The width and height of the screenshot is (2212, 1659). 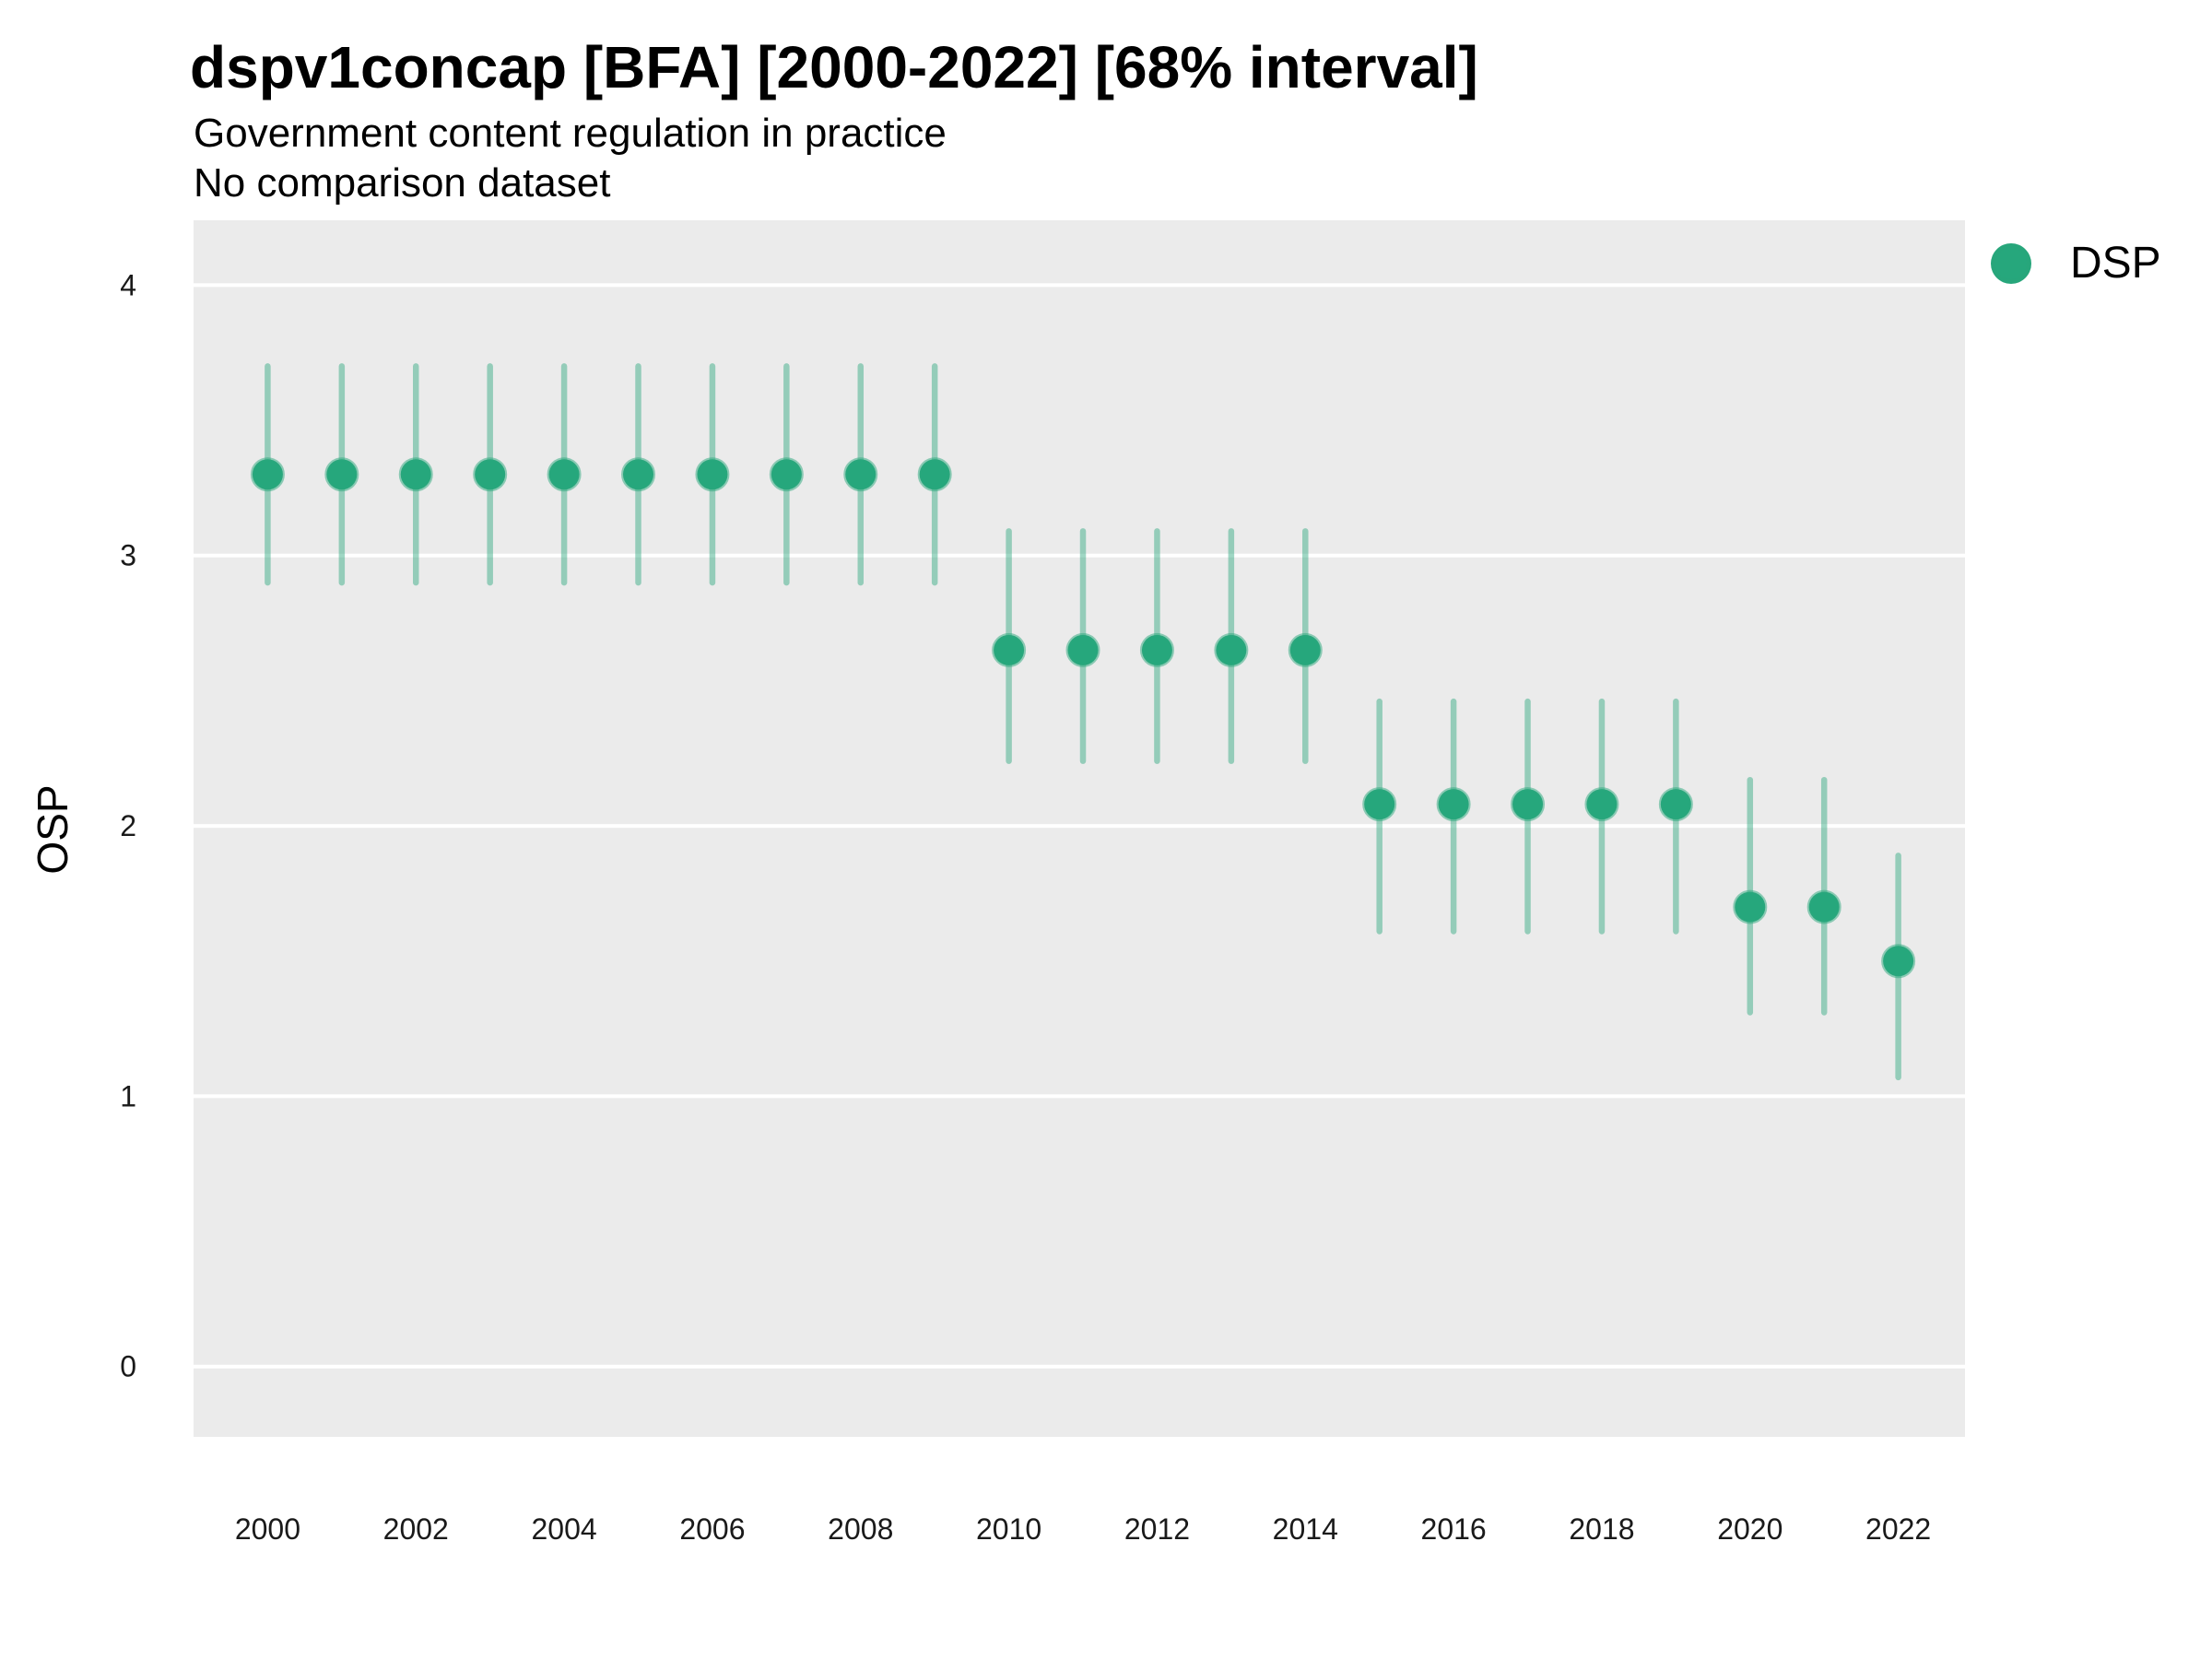 I want to click on x-tick-label: 2012, so click(x=1157, y=1529).